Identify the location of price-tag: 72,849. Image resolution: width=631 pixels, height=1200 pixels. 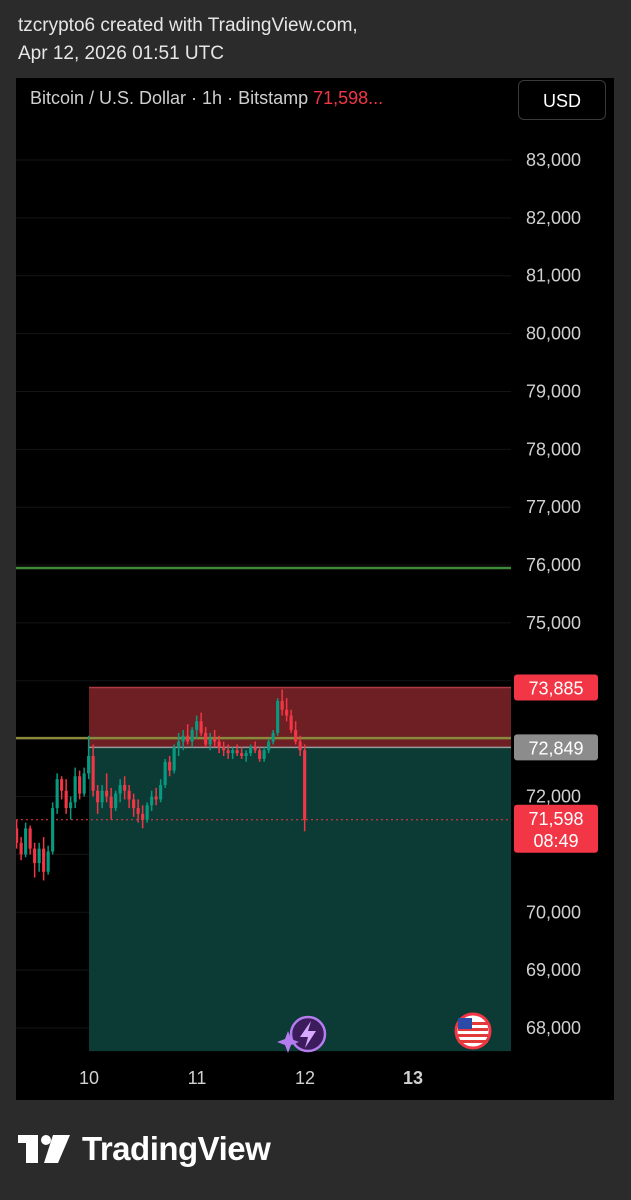
(556, 747).